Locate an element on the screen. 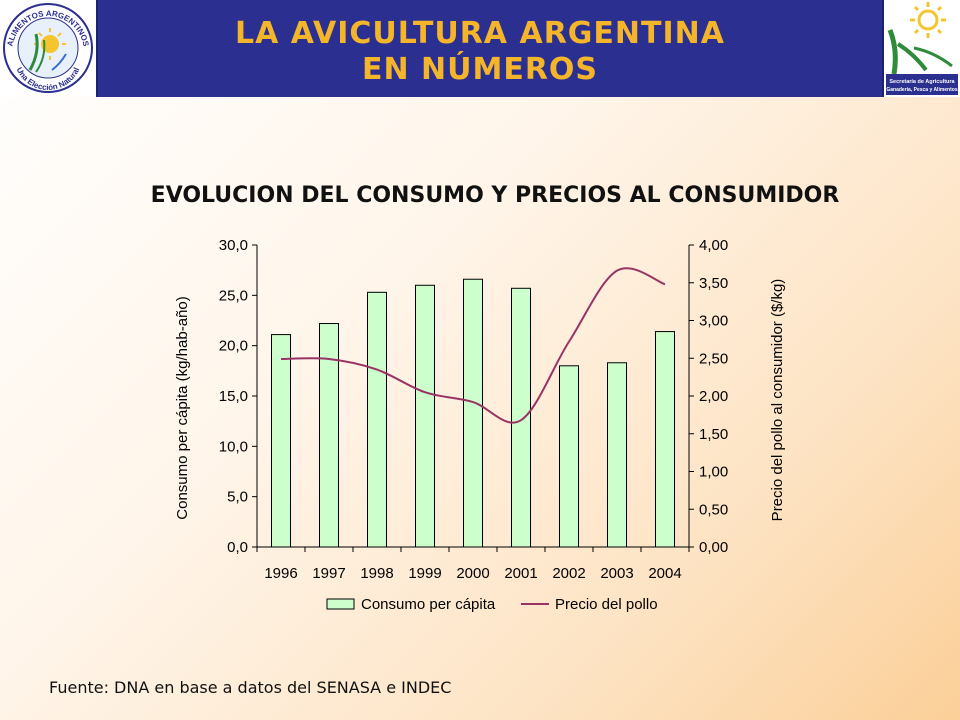 This screenshot has width=960, height=720. bar-consumo-1997 is located at coordinates (329, 435).